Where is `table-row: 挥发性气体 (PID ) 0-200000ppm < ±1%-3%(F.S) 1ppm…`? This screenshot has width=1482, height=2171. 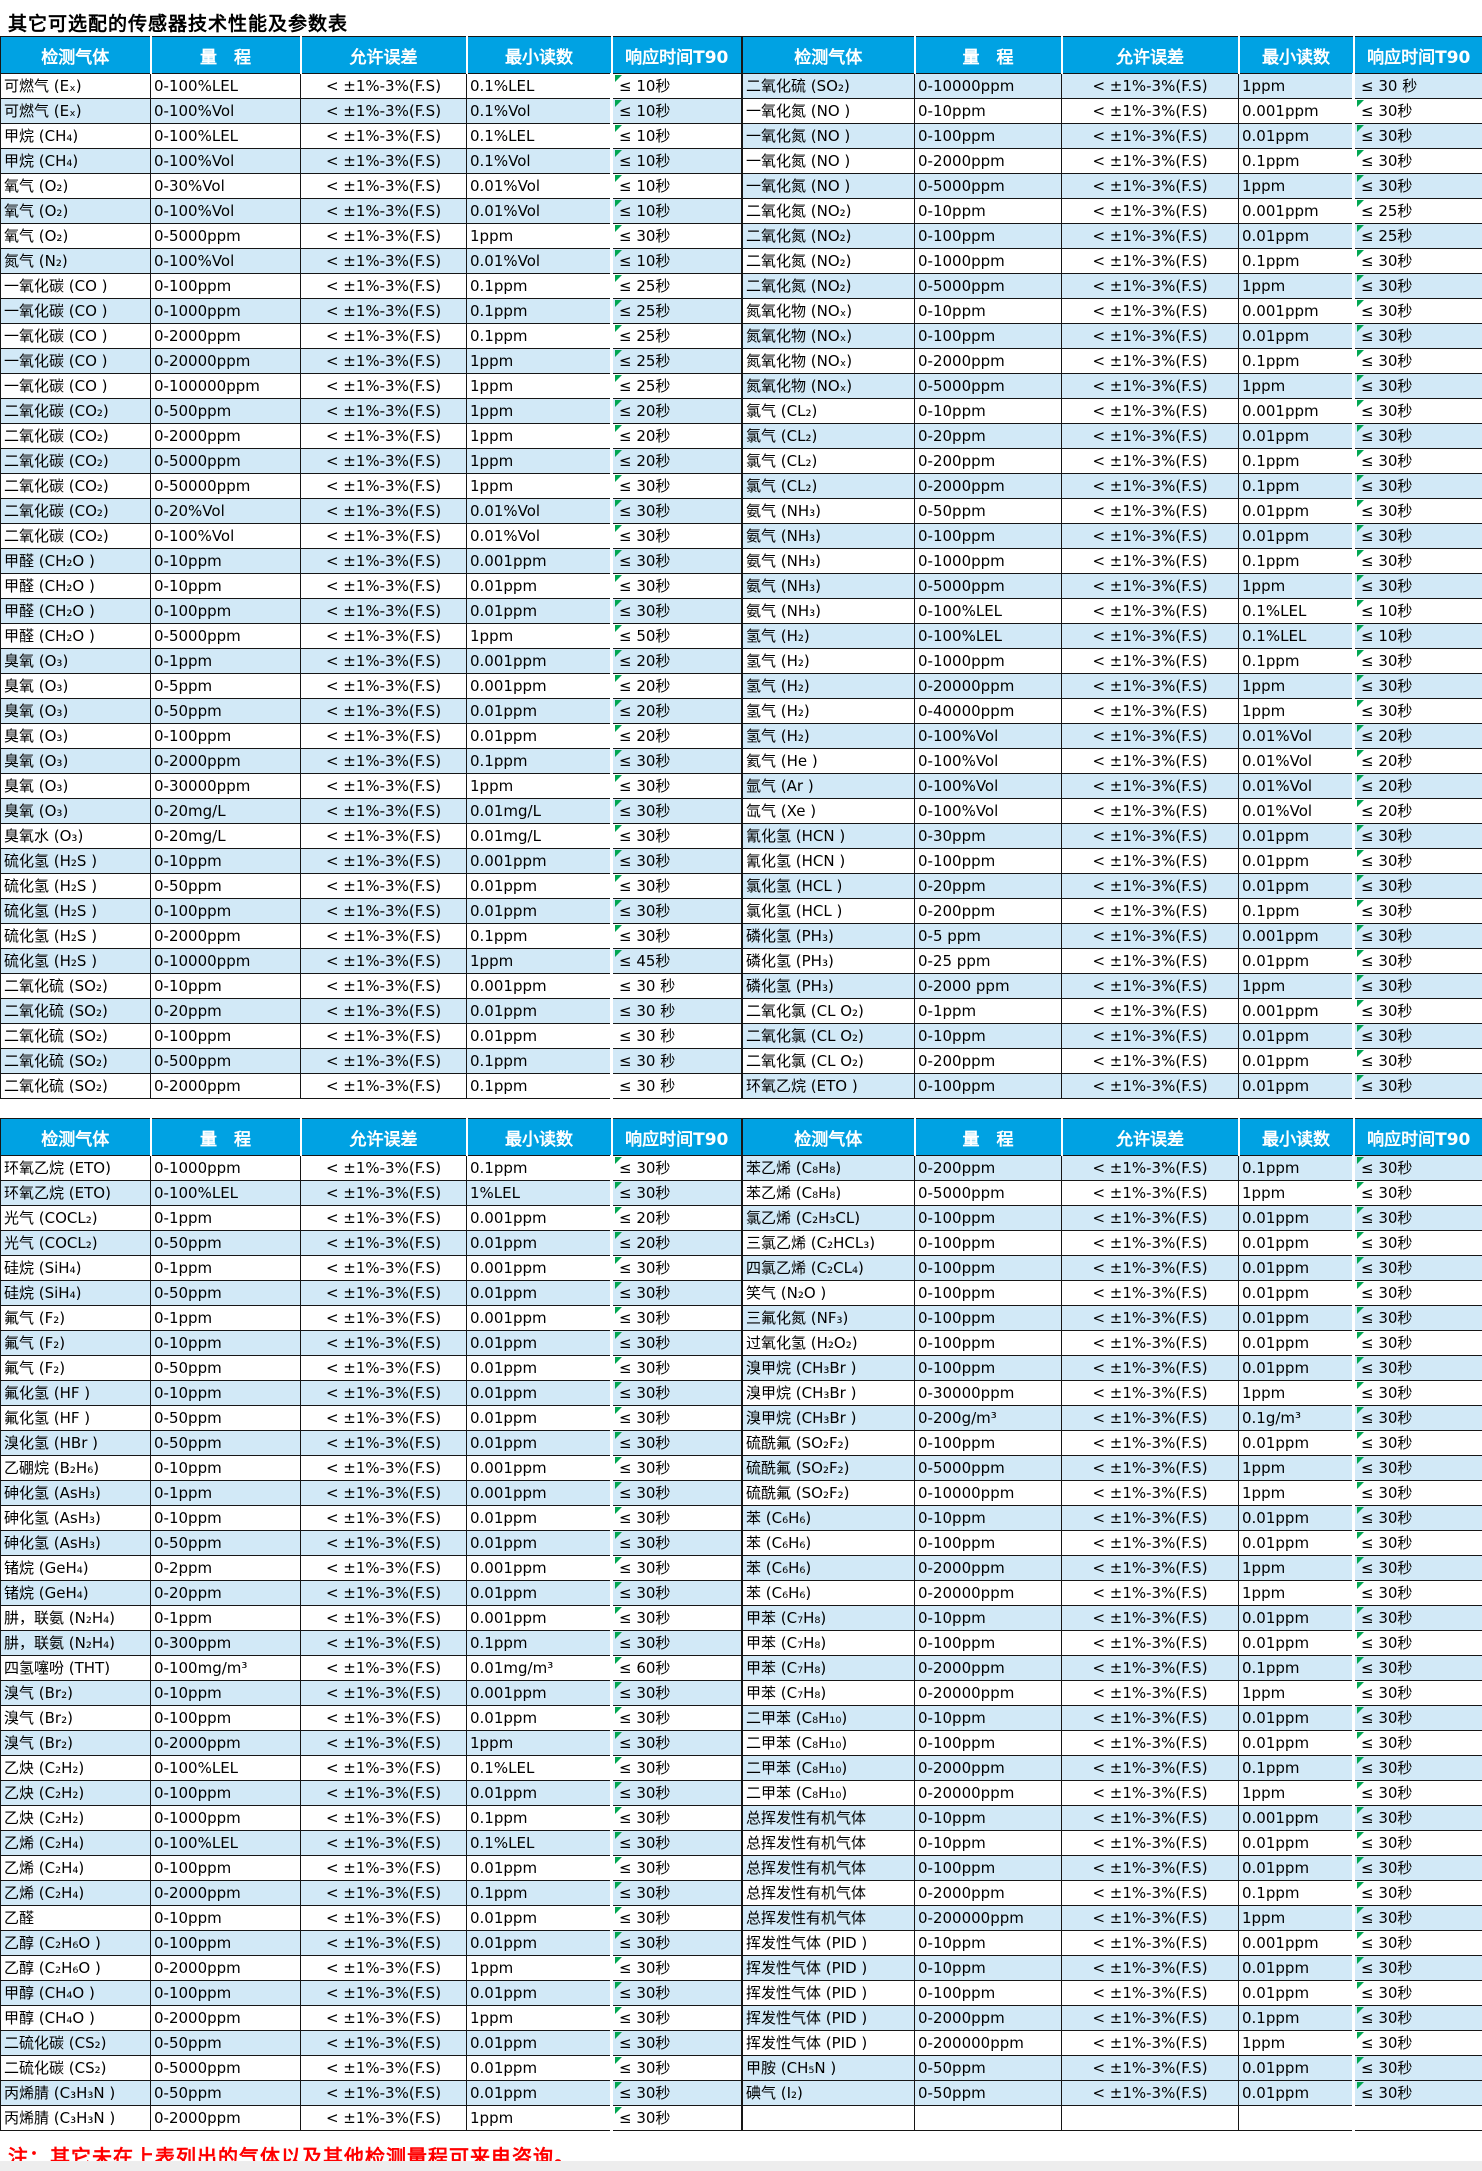 table-row: 挥发性气体 (PID ) 0-200000ppm < ±1%-3%(F.S) 1ppm… is located at coordinates (1112, 2043).